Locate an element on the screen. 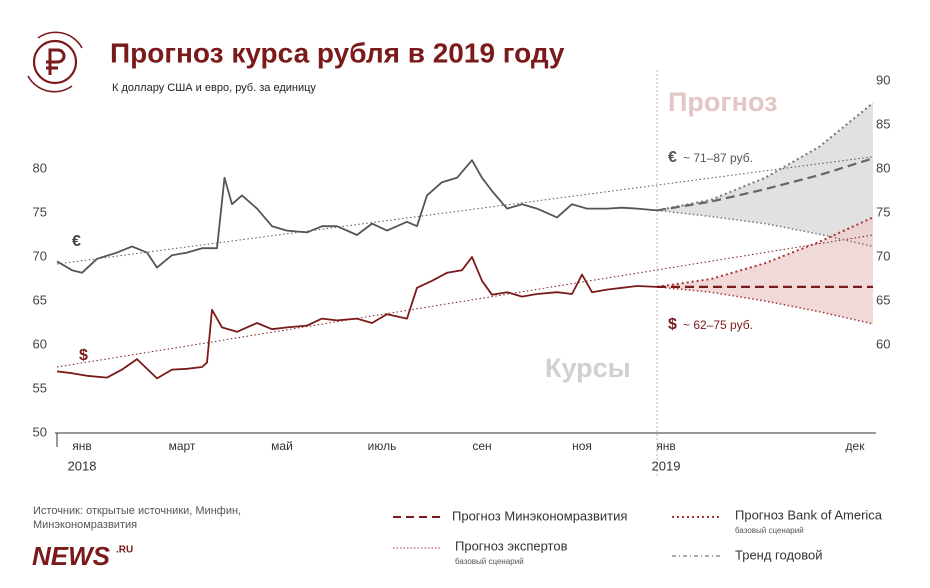 Image resolution: width=930 pixels, height=588 pixels. y2-tick-label: 80 is located at coordinates (883, 167).